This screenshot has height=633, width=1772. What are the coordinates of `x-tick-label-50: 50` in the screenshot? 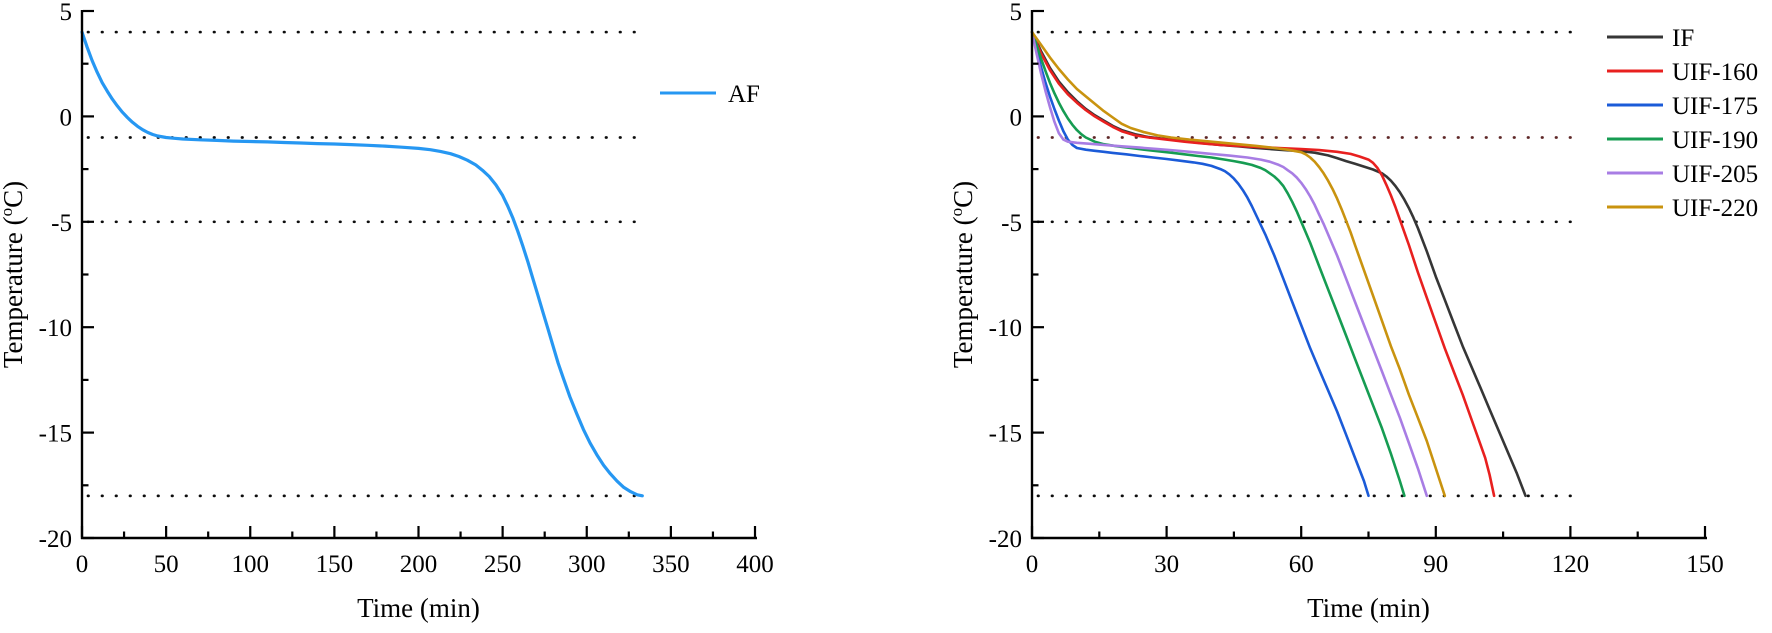 It's located at (166, 564).